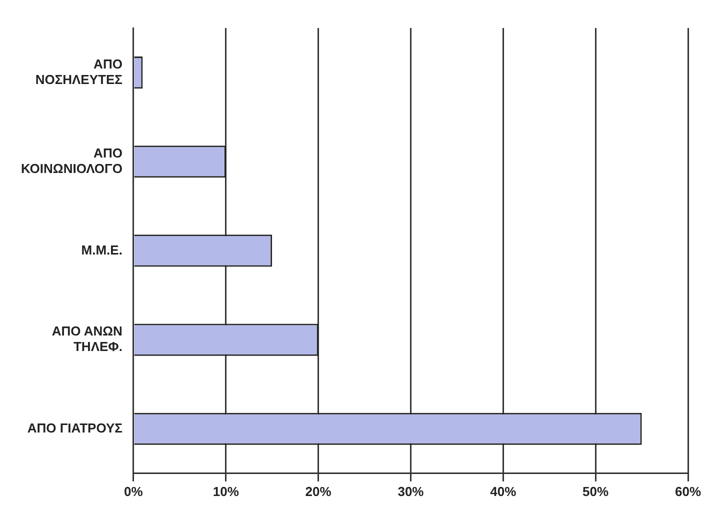 This screenshot has width=717, height=518. Describe the element at coordinates (318, 491) in the screenshot. I see `x-tick-label: 20%` at that location.